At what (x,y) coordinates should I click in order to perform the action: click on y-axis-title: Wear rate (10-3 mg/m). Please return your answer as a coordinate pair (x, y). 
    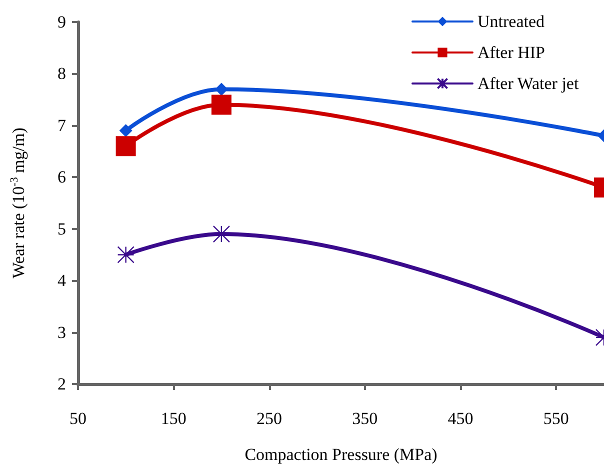
    Looking at the image, I should click on (18, 203).